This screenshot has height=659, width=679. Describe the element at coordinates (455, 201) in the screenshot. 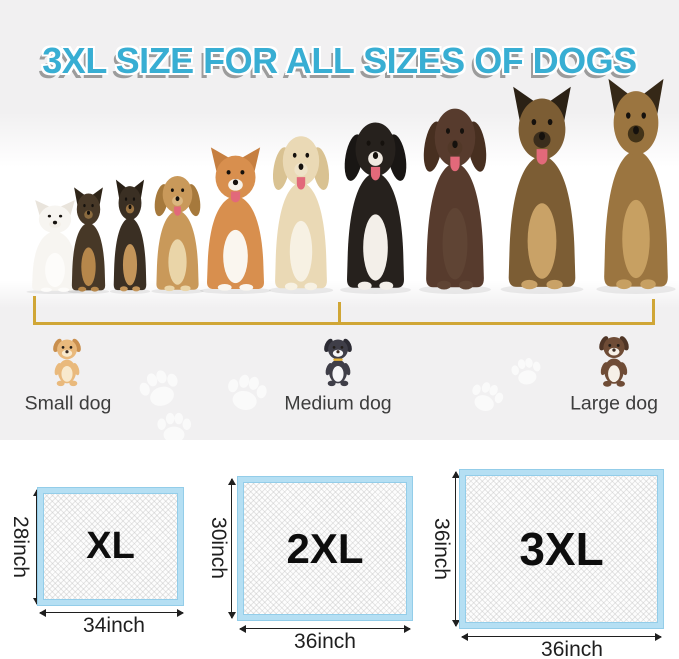

I see `dog-chocolate-labrador` at that location.